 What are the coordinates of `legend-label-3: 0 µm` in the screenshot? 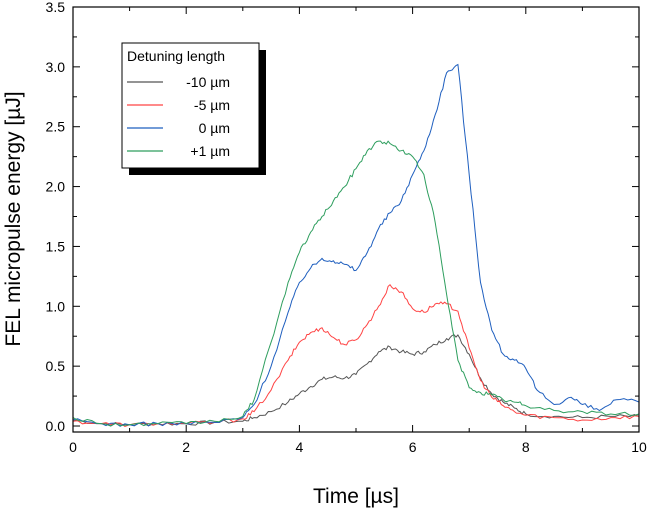 It's located at (214, 128).